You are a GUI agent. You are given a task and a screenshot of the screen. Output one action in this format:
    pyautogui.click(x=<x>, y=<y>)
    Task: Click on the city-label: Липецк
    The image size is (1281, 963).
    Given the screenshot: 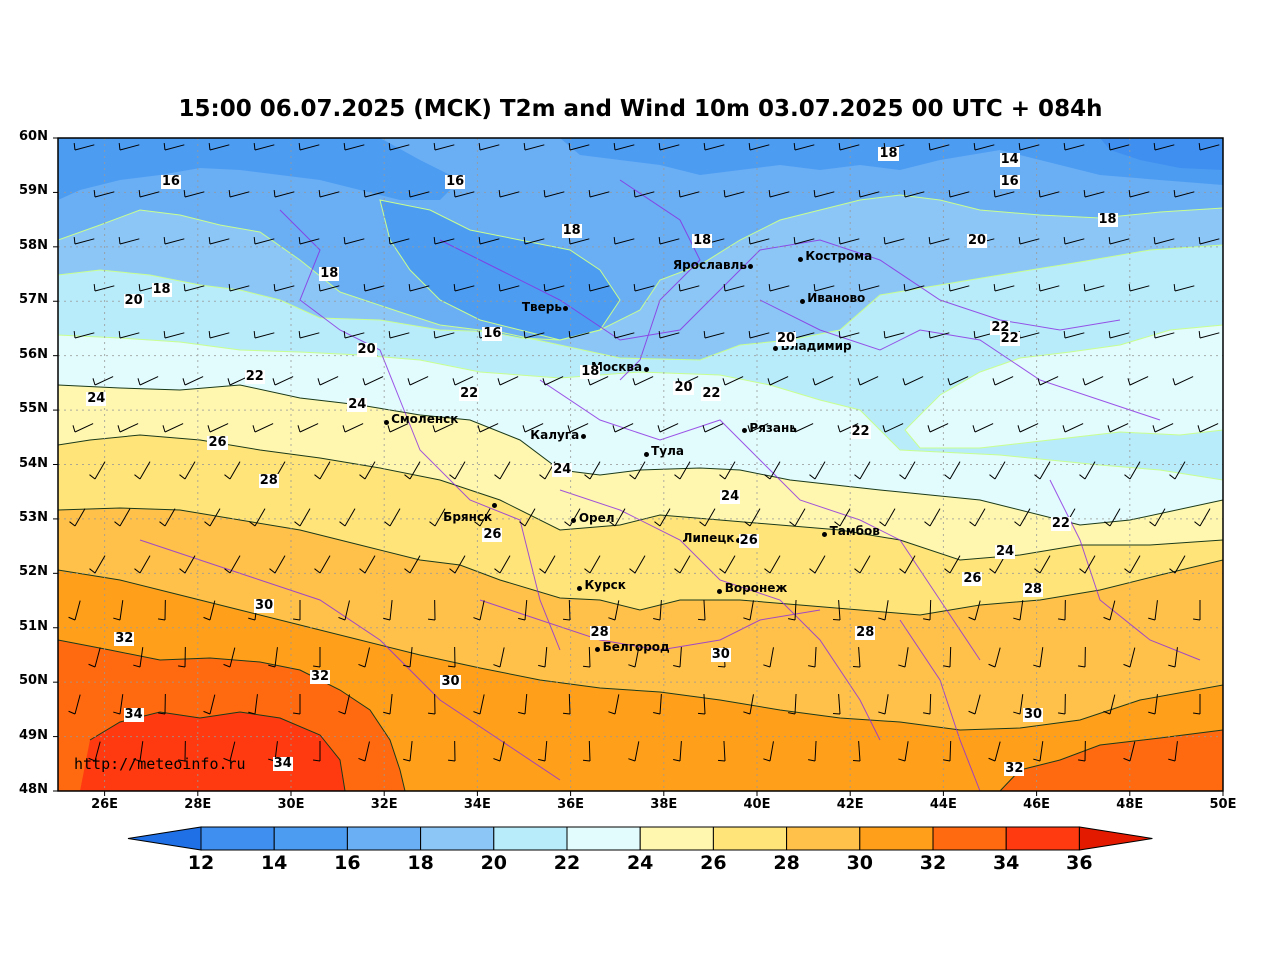 What is the action you would take?
    pyautogui.click(x=708, y=538)
    